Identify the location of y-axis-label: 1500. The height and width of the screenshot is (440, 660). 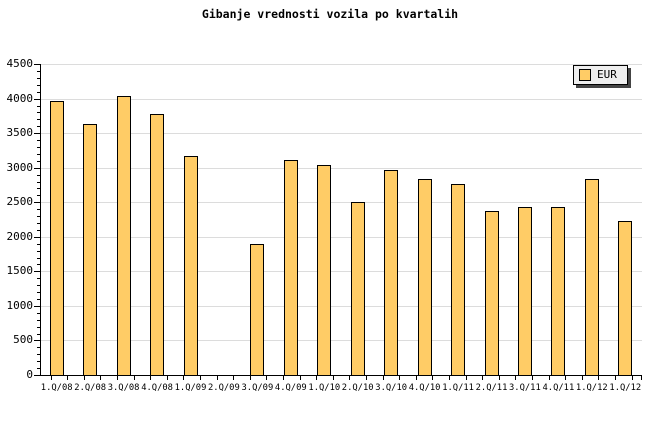
(20, 271).